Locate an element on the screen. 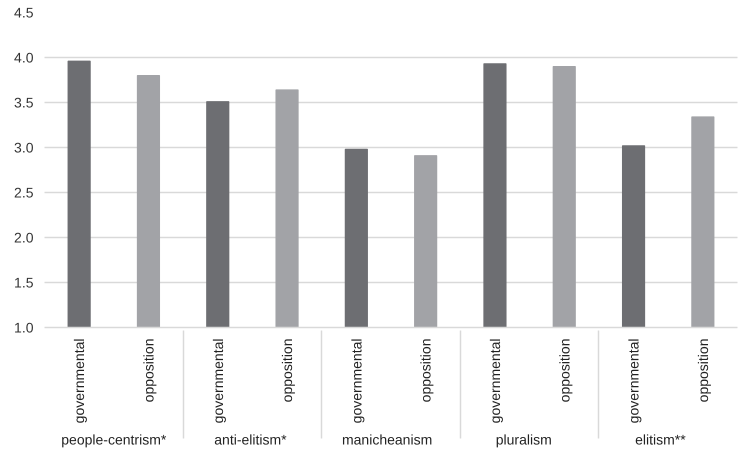  text: anti-elitism* is located at coordinates (251, 439).